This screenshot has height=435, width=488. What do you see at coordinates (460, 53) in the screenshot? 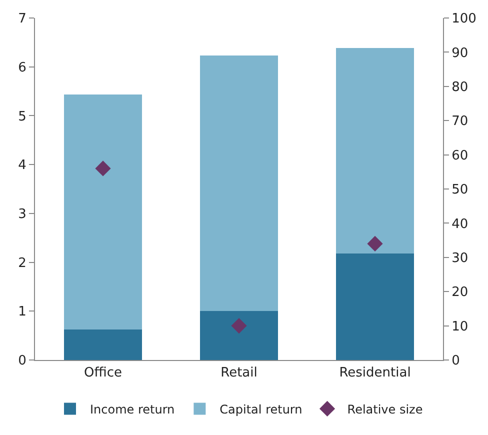
I see `y2-tick-label: 90` at bounding box center [460, 53].